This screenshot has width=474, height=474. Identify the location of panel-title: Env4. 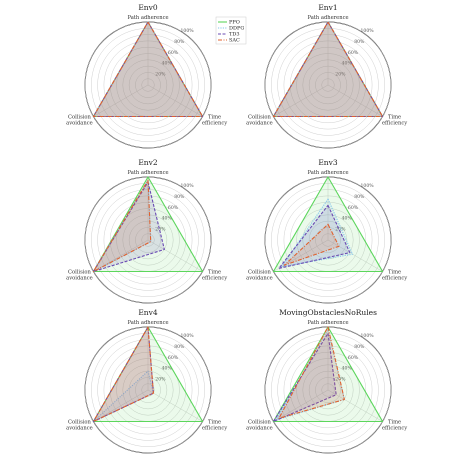
(148, 312).